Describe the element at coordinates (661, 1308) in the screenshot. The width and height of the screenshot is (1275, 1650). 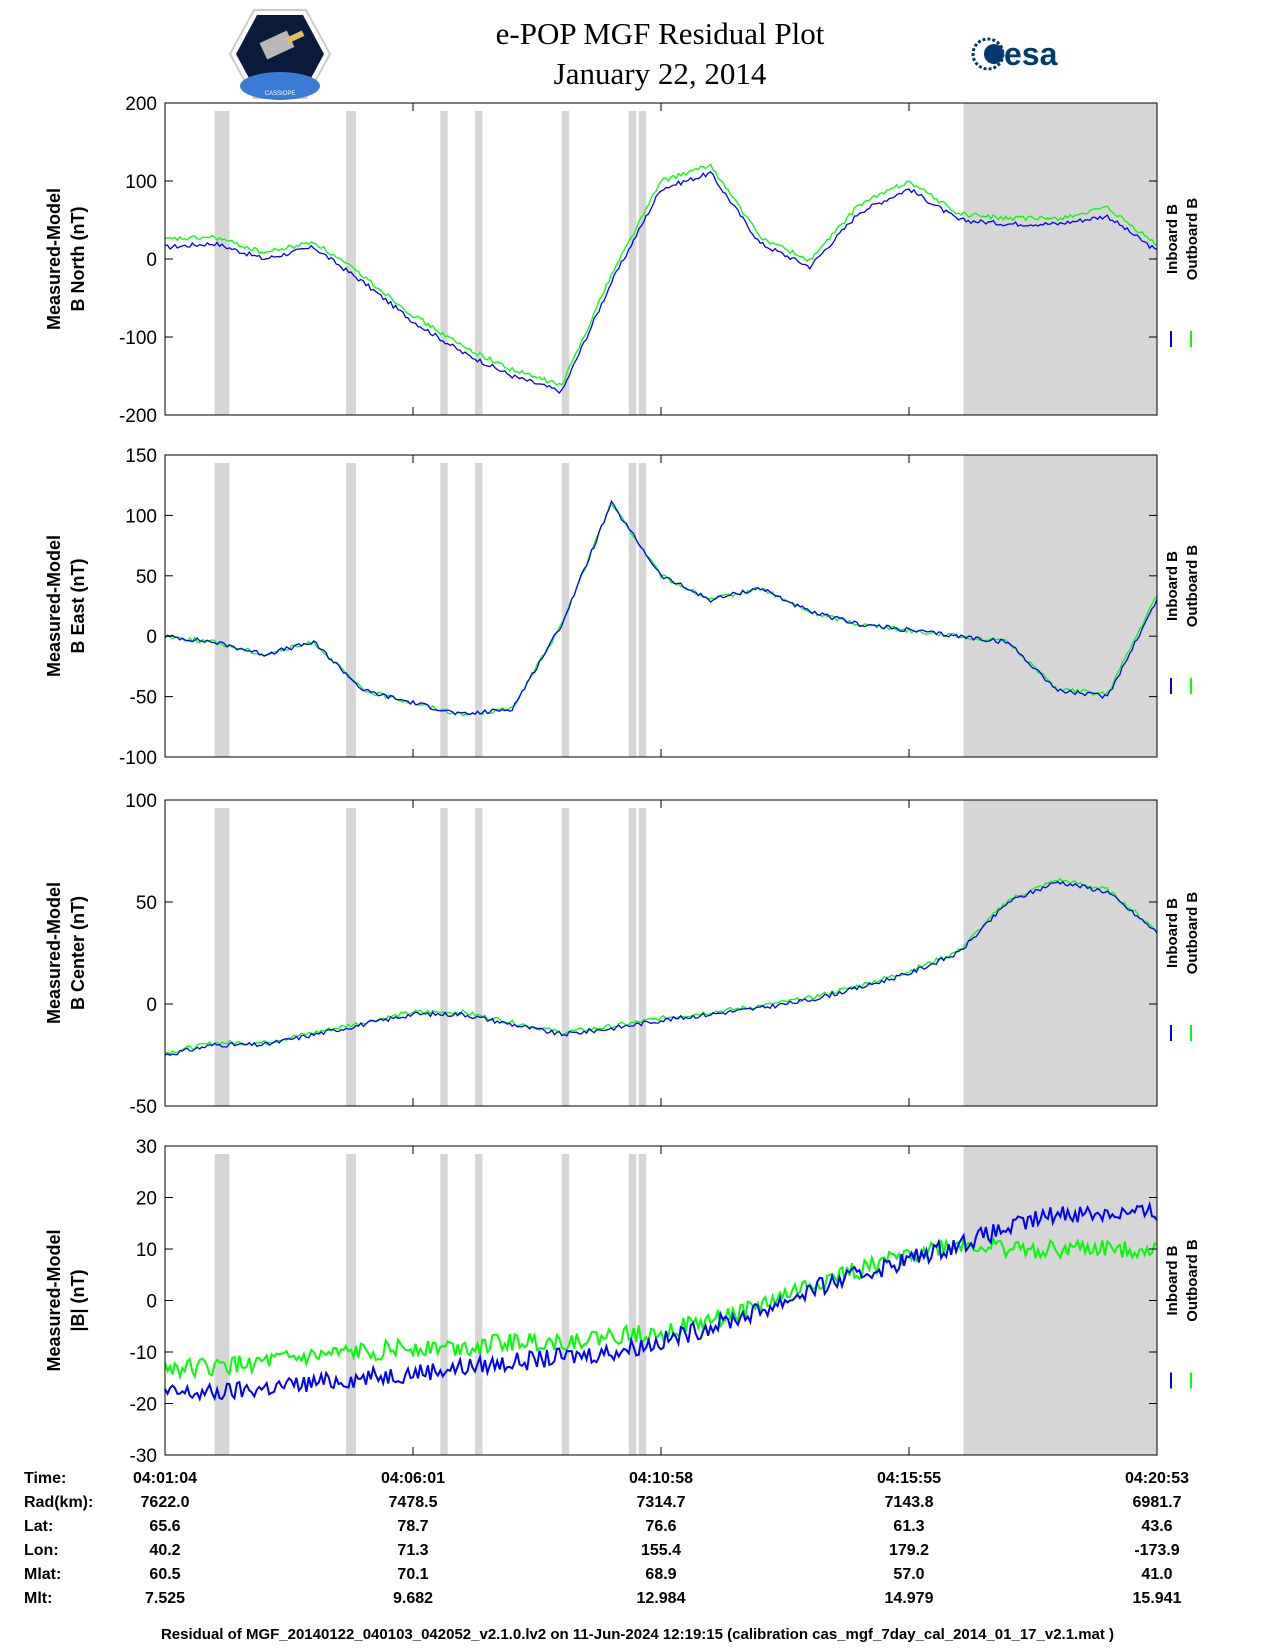
I see `series-line-3-outboard` at that location.